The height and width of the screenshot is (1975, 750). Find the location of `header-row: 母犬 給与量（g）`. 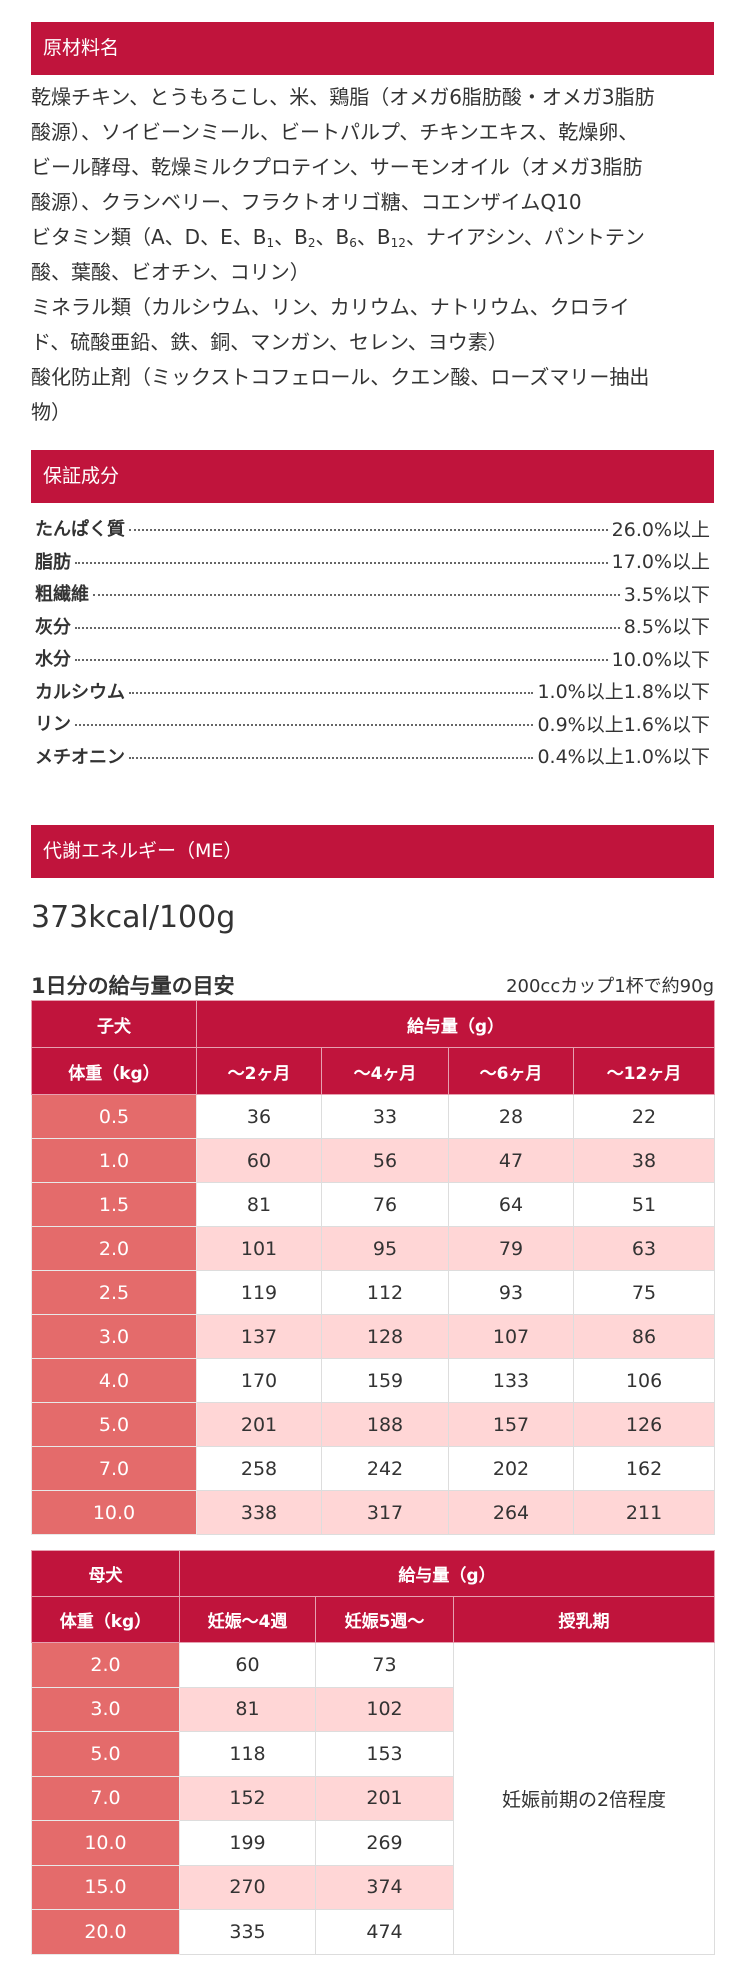

header-row: 母犬 給与量（g） is located at coordinates (373, 1573).